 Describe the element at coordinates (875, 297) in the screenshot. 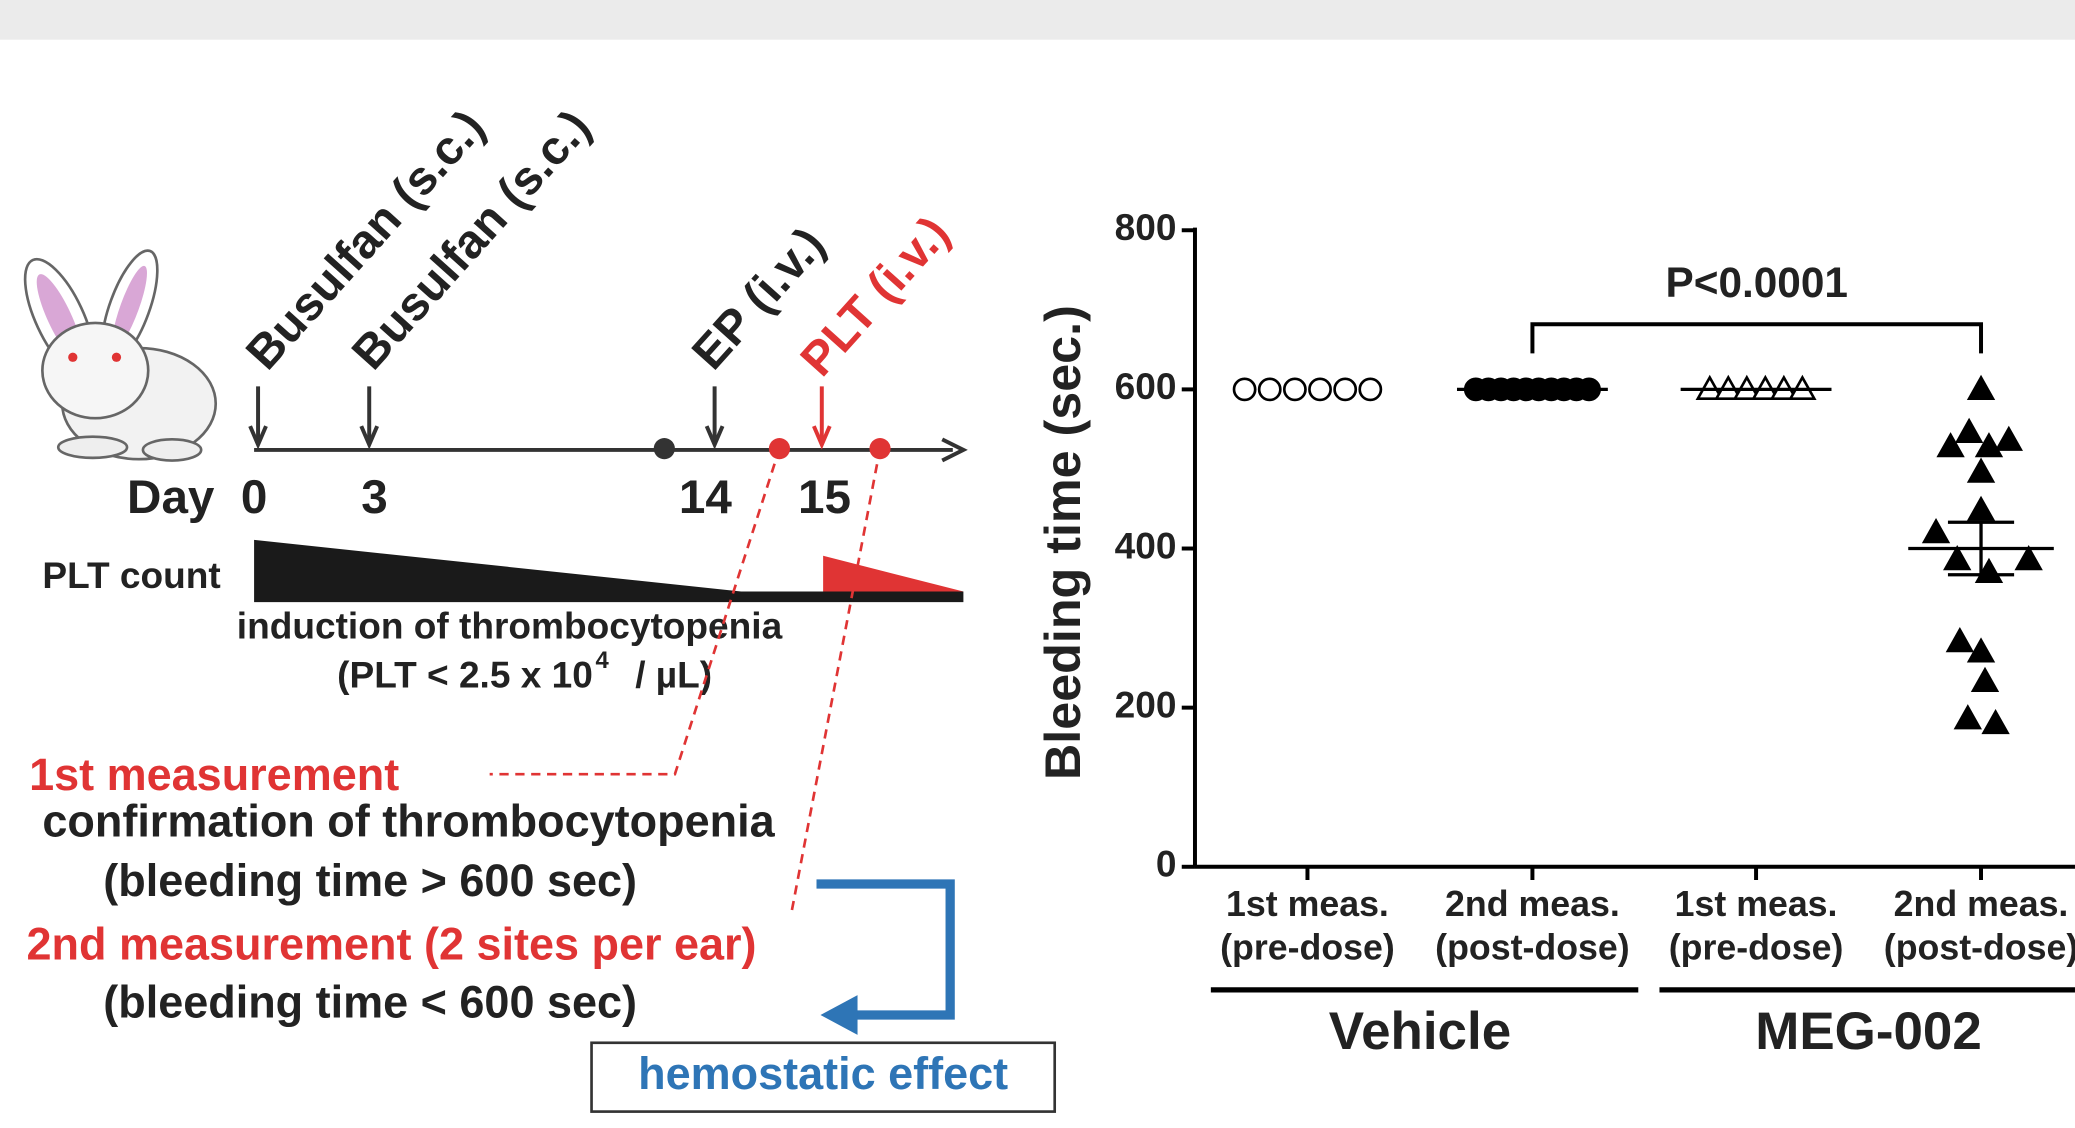

I see `event-label: PLT (i.v.)` at that location.